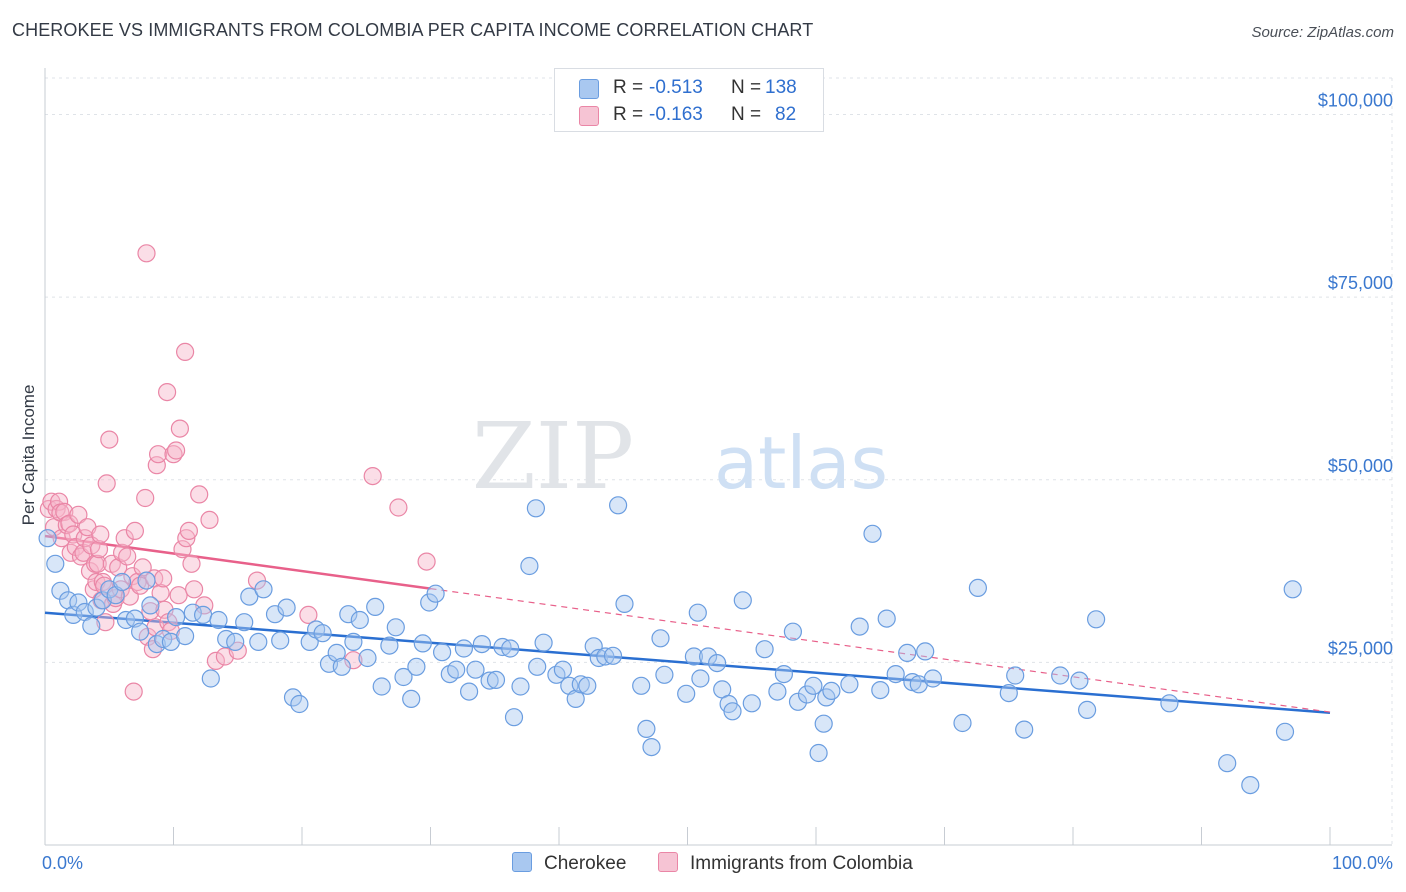 This screenshot has height=892, width=1406. I want to click on colombia-swatch, so click(589, 116).